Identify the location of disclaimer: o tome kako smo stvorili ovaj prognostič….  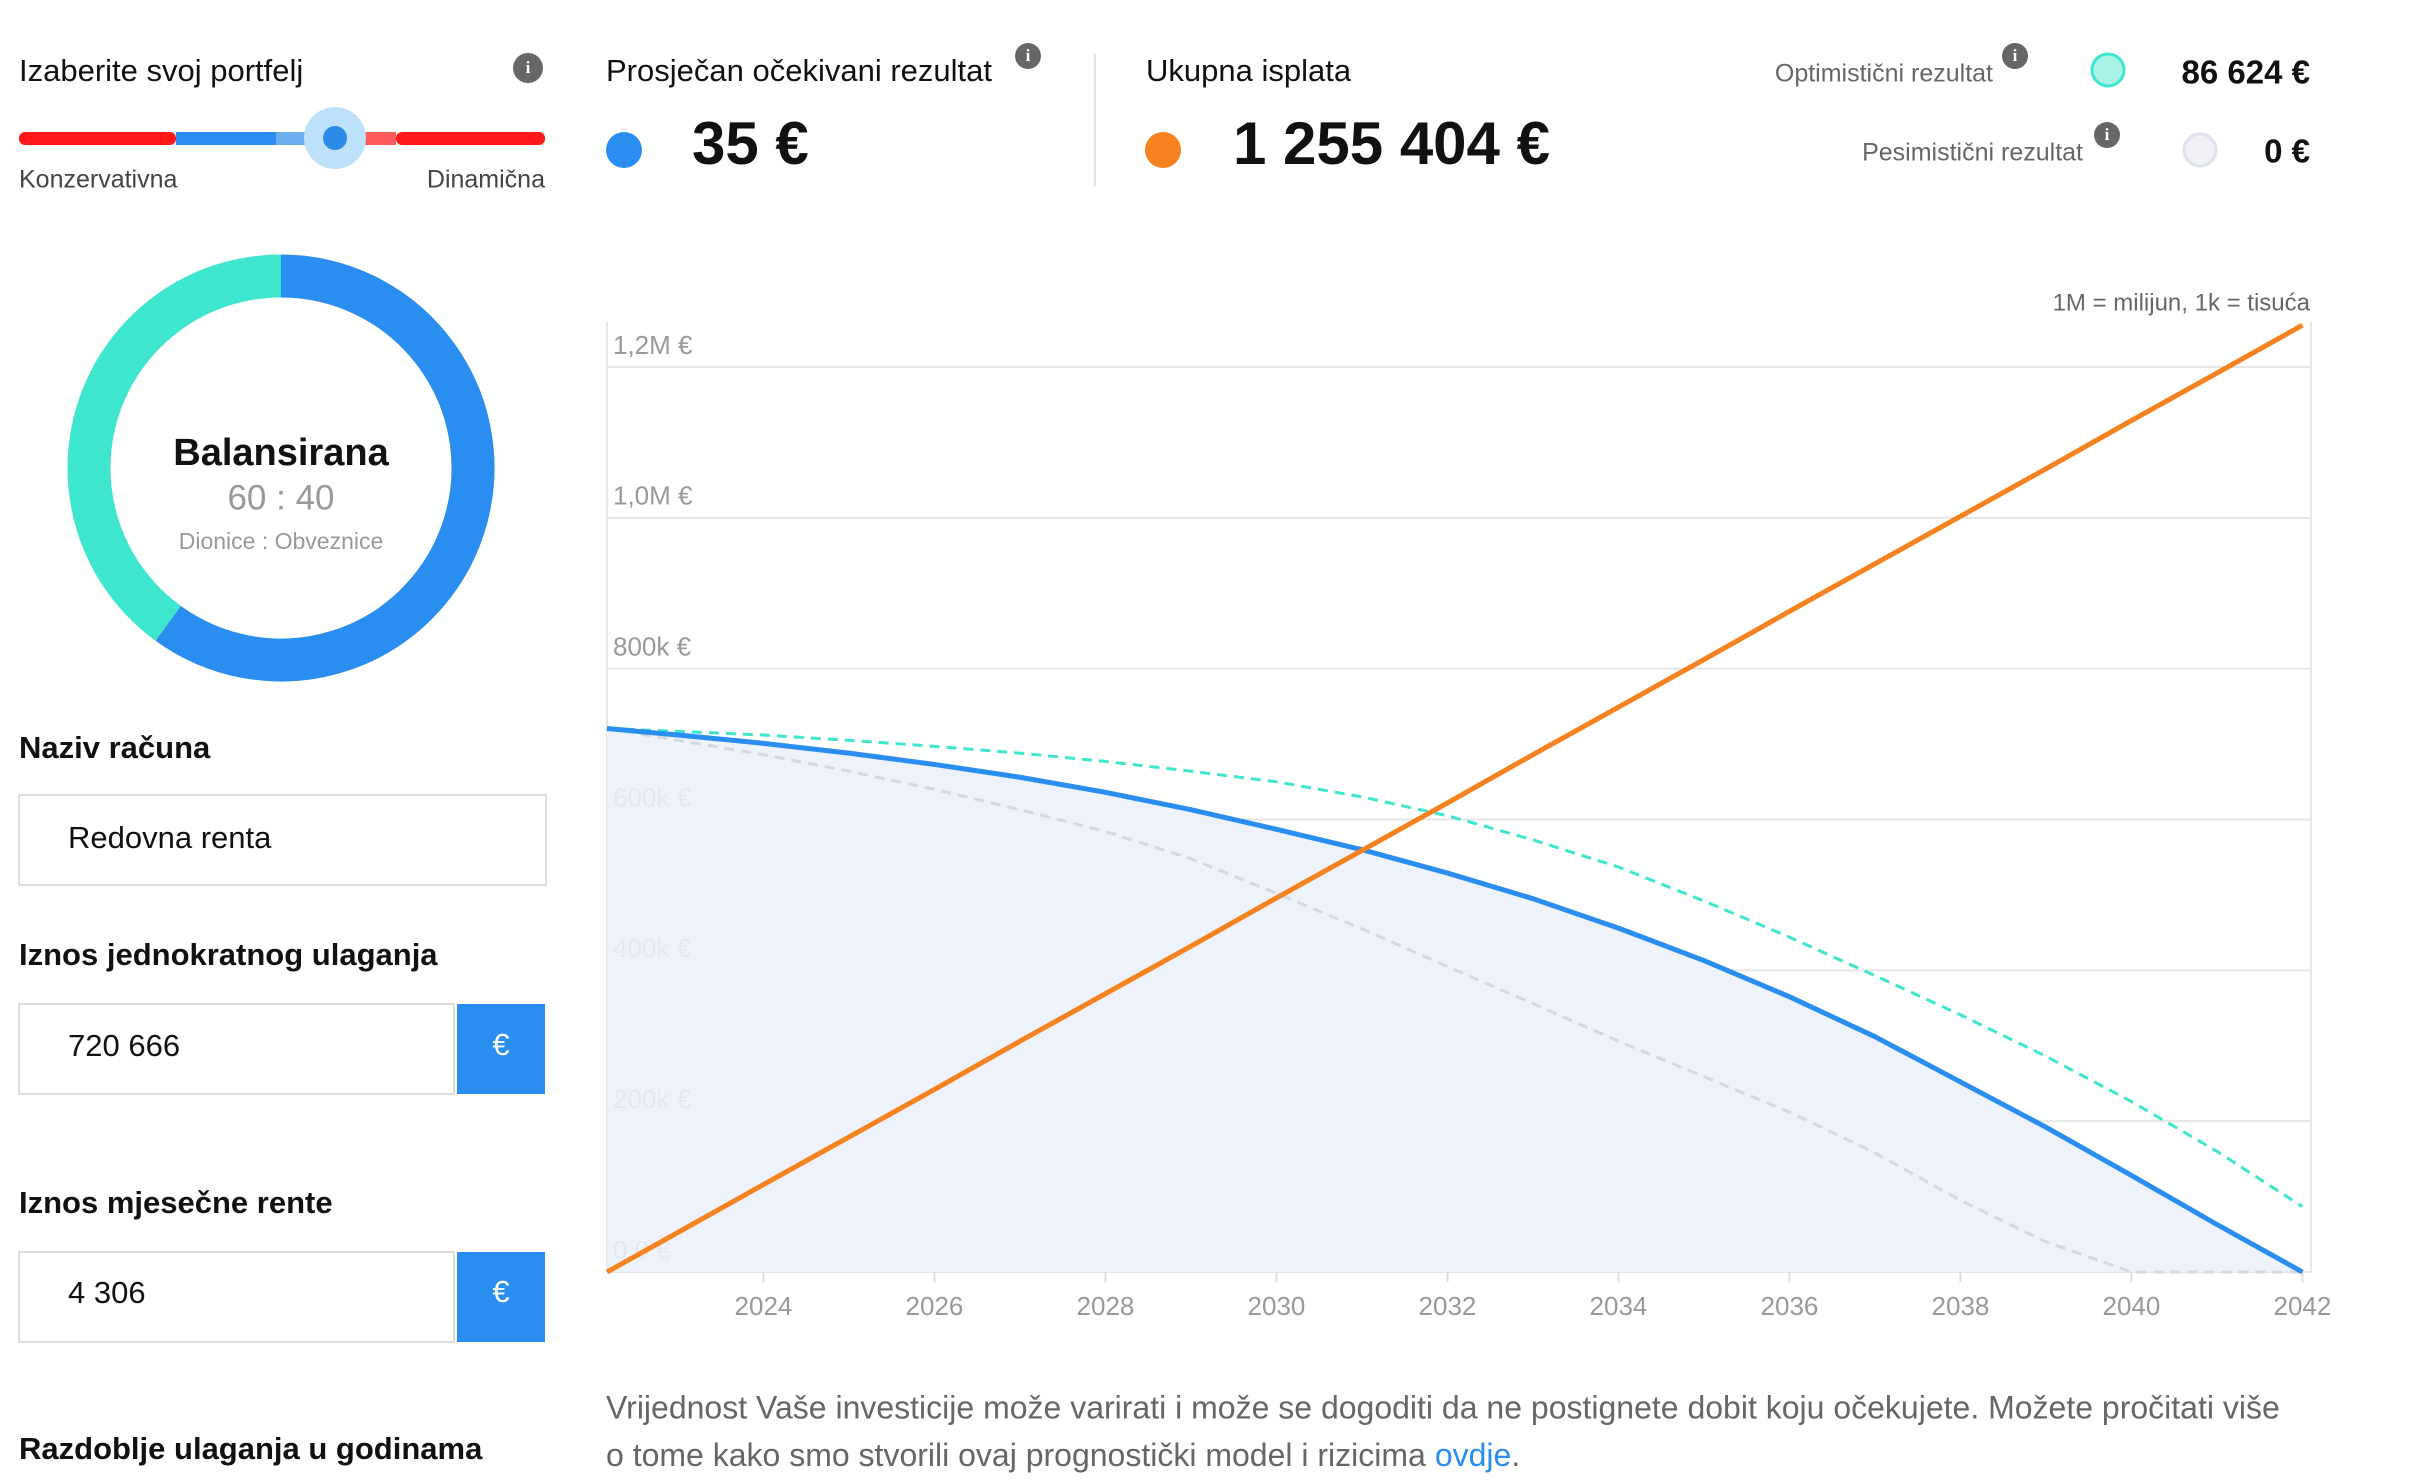
(1063, 1455).